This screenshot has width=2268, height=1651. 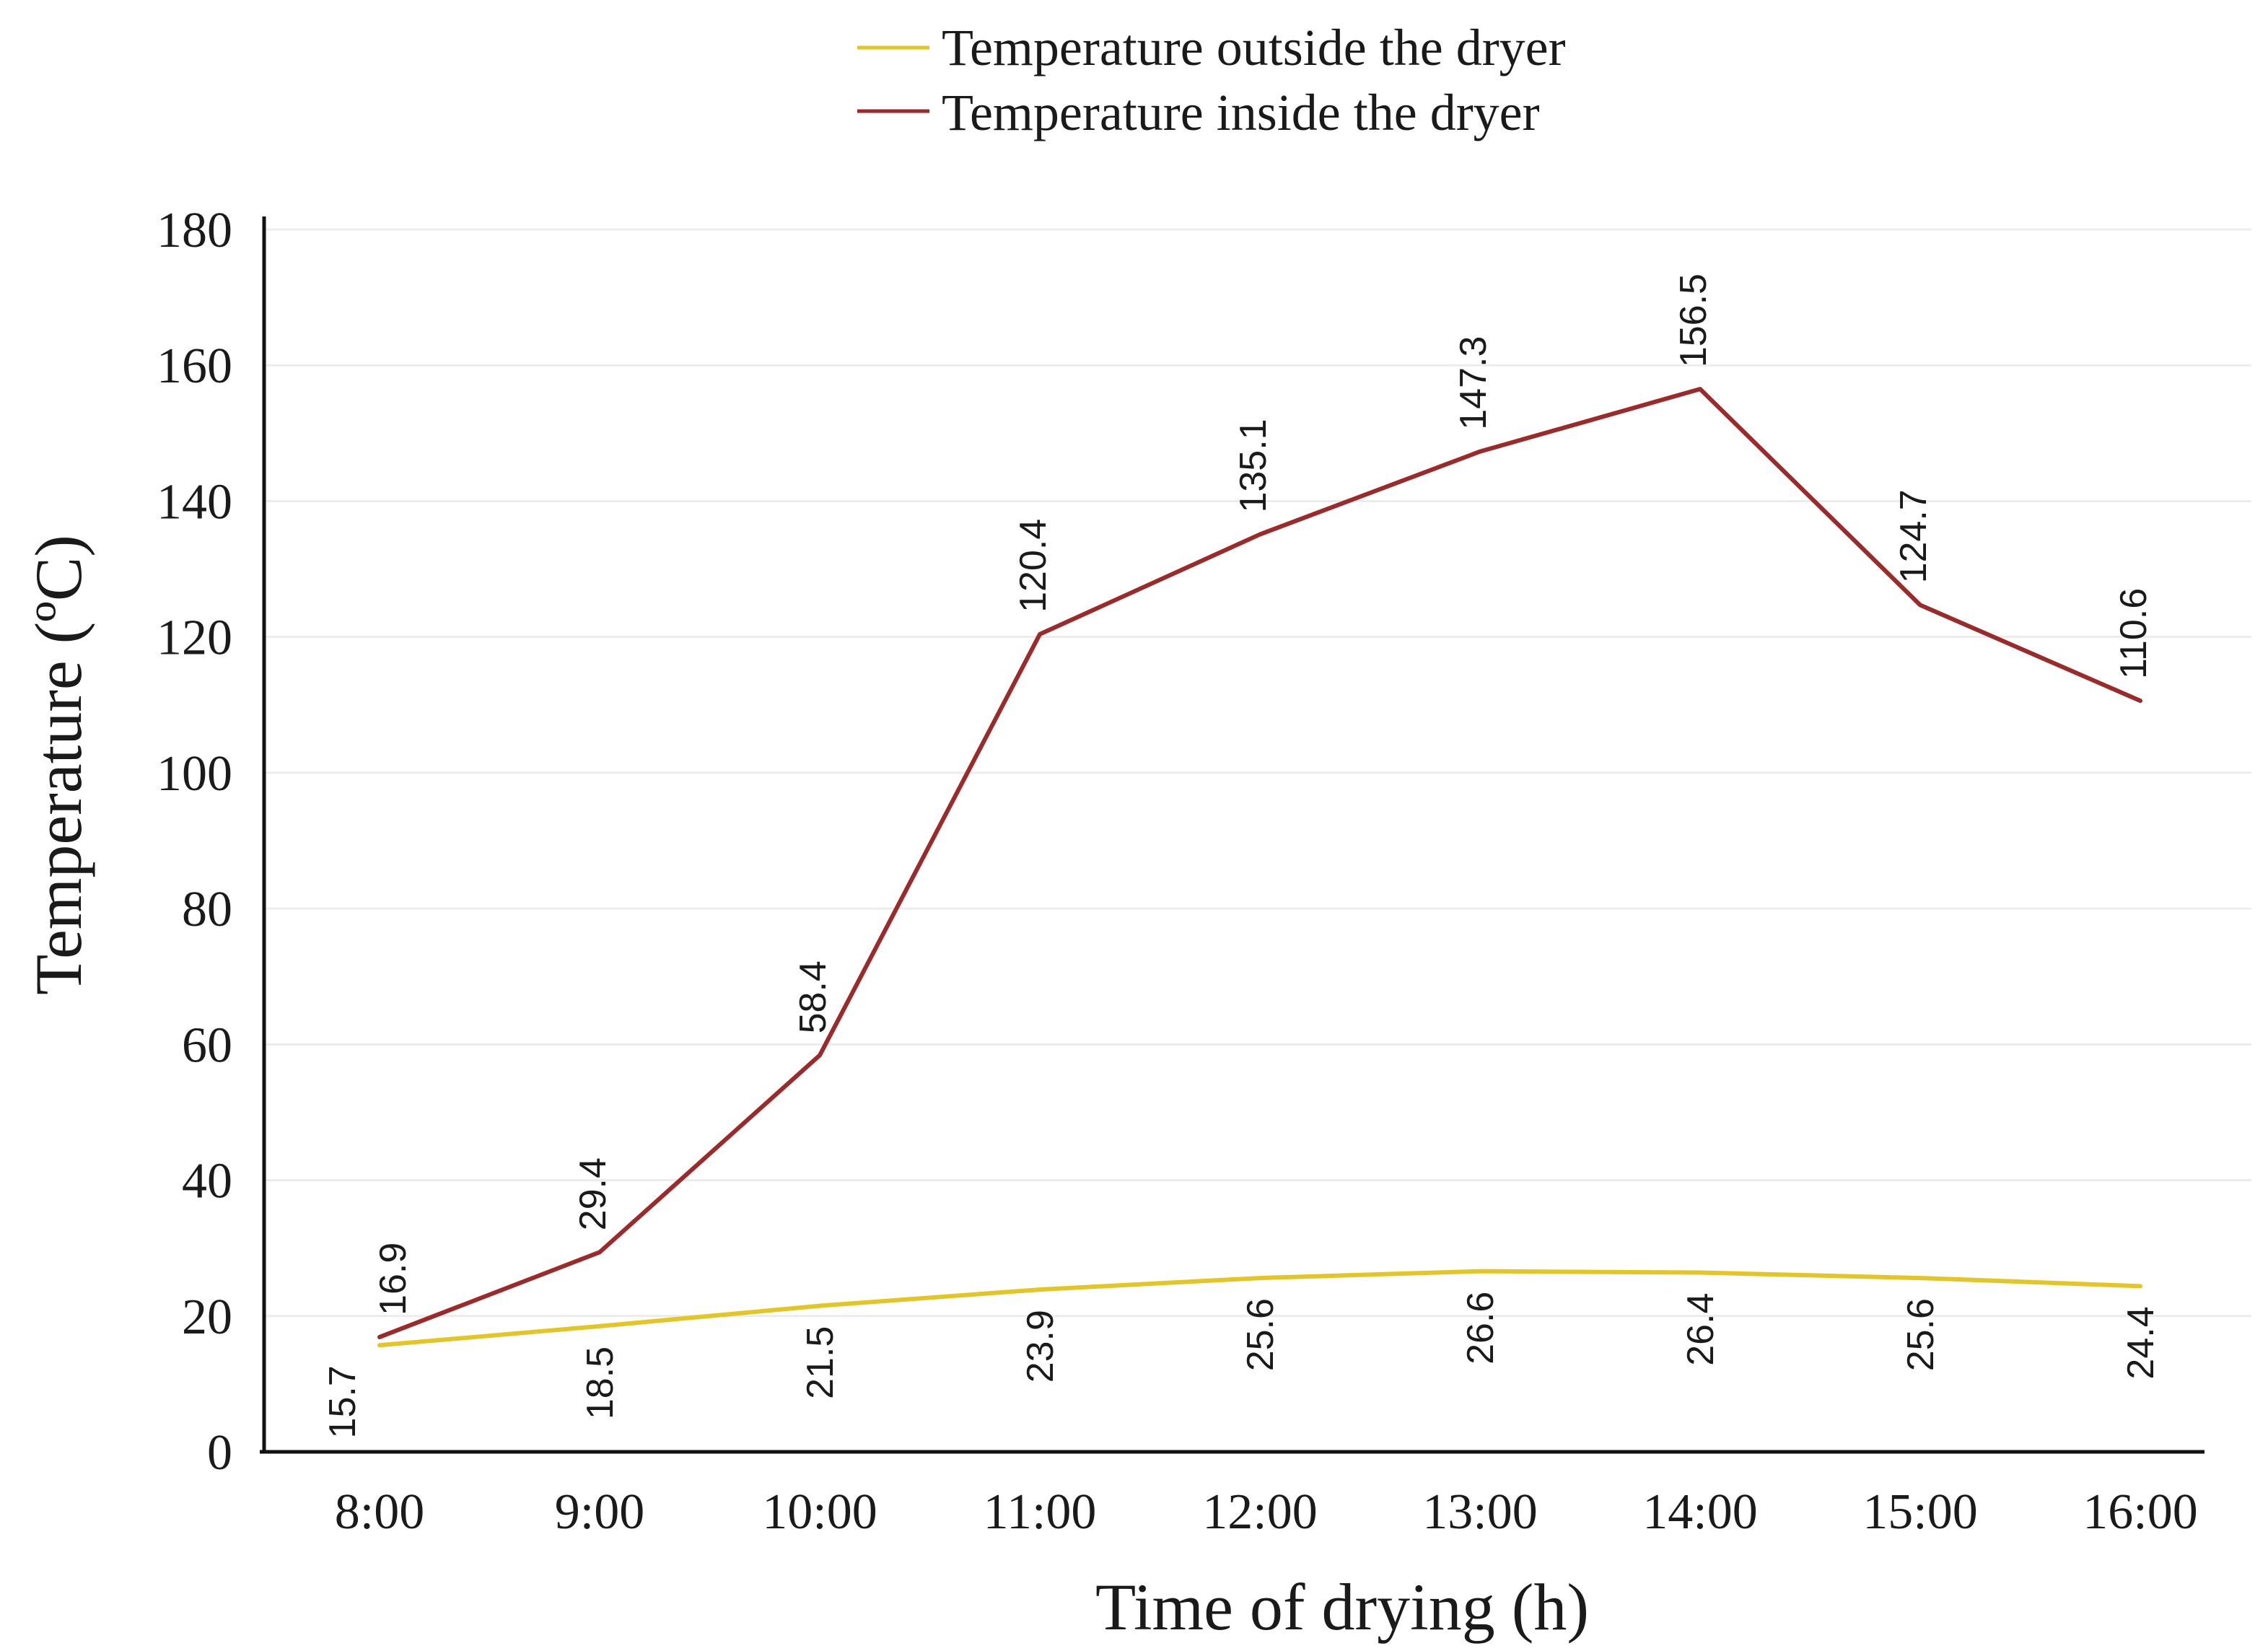 What do you see at coordinates (207, 1045) in the screenshot?
I see `y-tick-label: 60` at bounding box center [207, 1045].